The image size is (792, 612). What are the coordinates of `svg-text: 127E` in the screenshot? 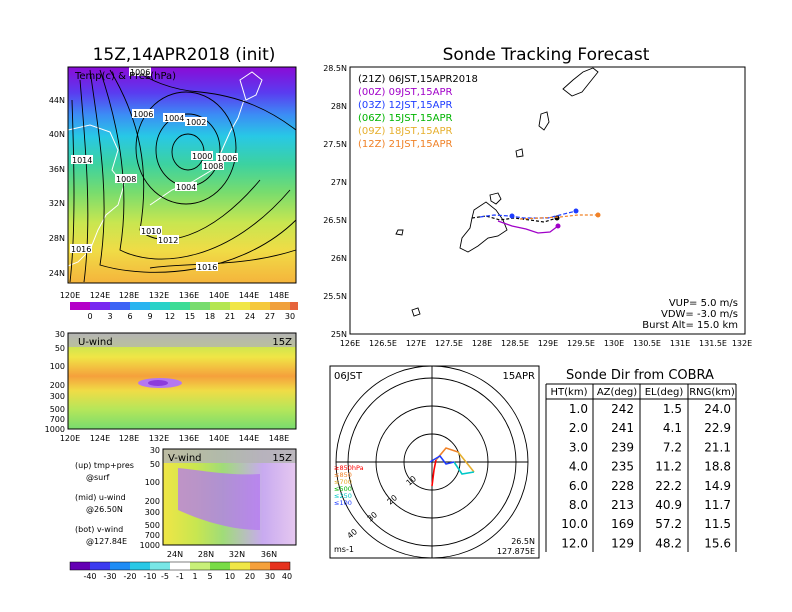 It's located at (416, 343).